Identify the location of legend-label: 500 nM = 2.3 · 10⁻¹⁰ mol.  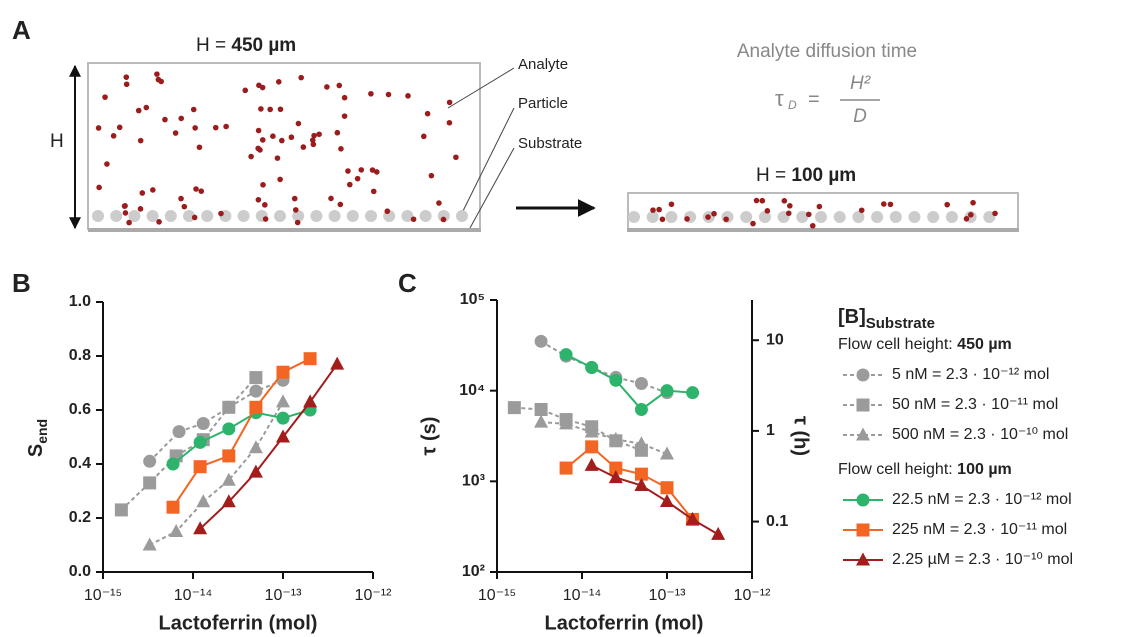
(980, 434).